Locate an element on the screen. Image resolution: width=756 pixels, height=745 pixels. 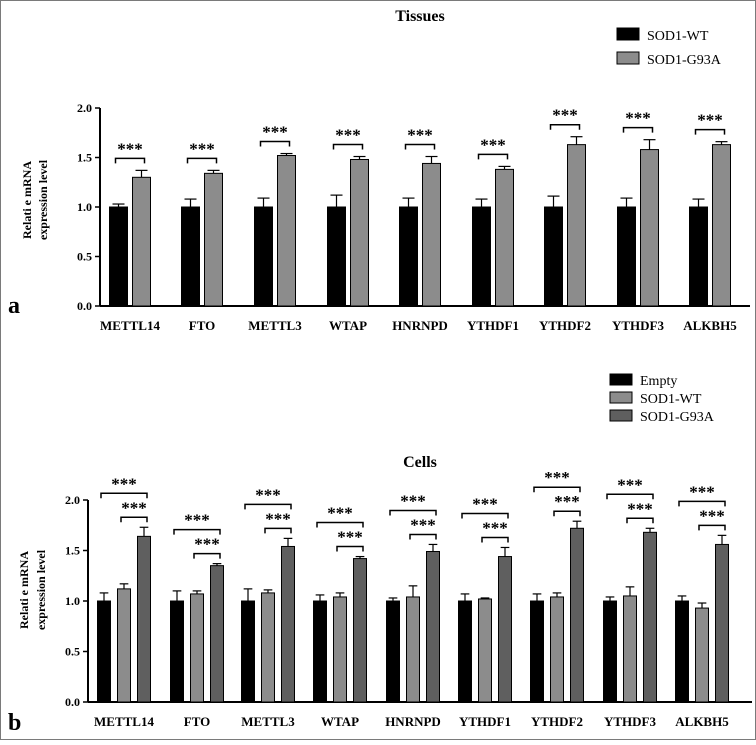
x-category-label: YTHDF1 is located at coordinates (485, 721).